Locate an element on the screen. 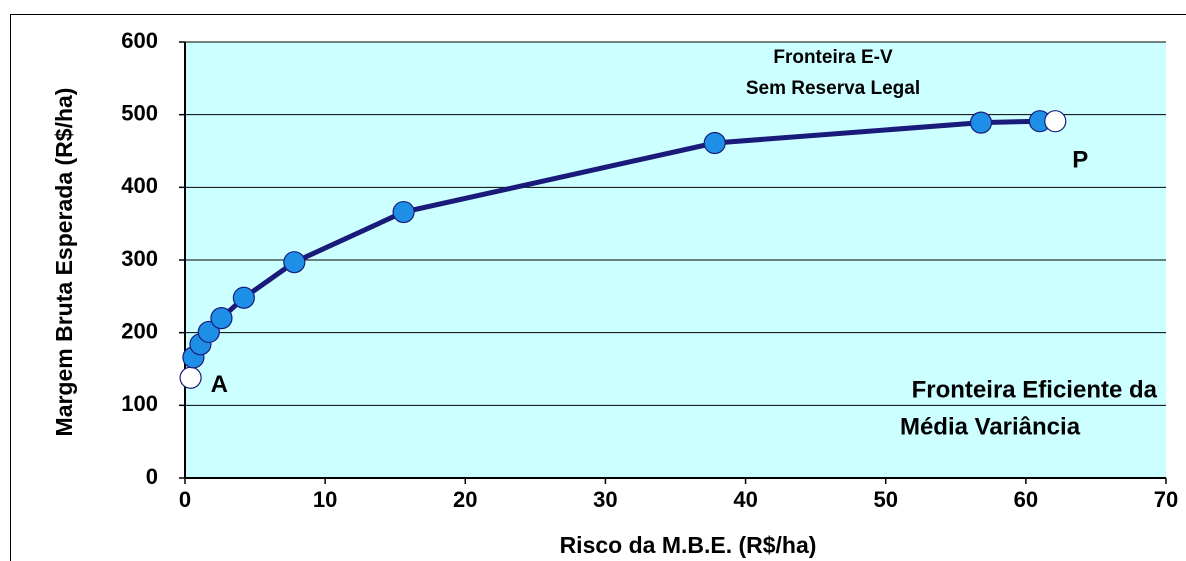  annotation: Fronteira E-V is located at coordinates (833, 57).